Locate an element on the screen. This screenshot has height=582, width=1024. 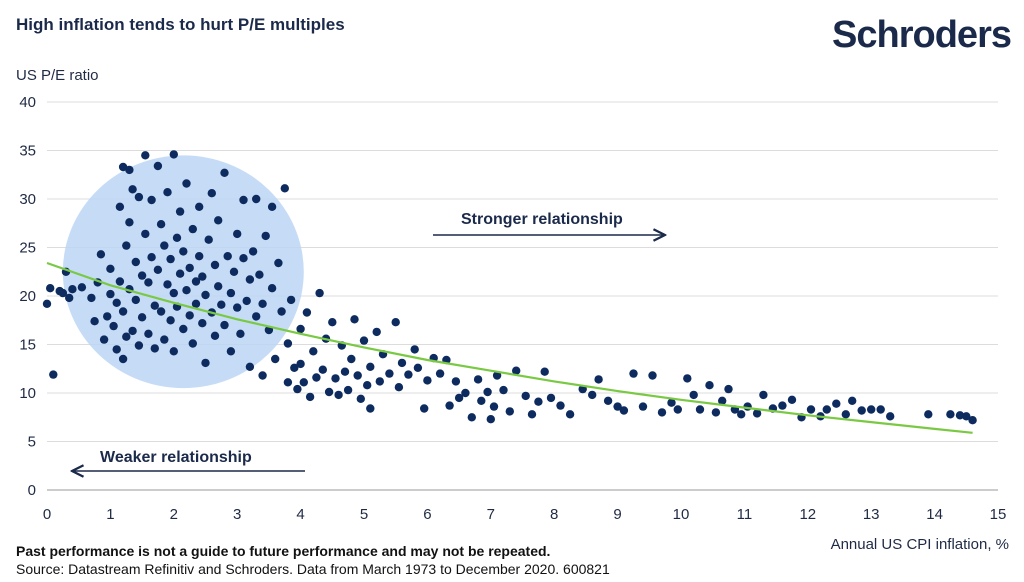
x-tick-label: 11 is located at coordinates (745, 514).